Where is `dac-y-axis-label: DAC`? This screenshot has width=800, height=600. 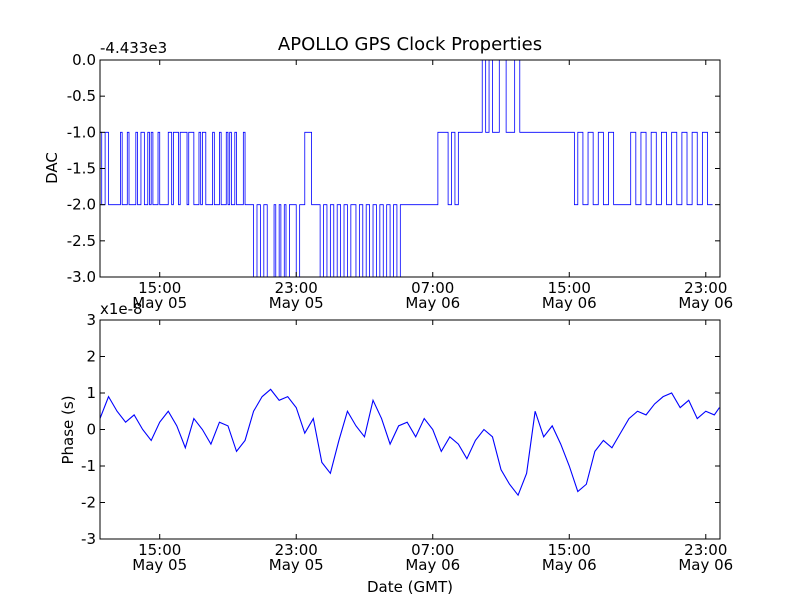 dac-y-axis-label: DAC is located at coordinates (52, 168).